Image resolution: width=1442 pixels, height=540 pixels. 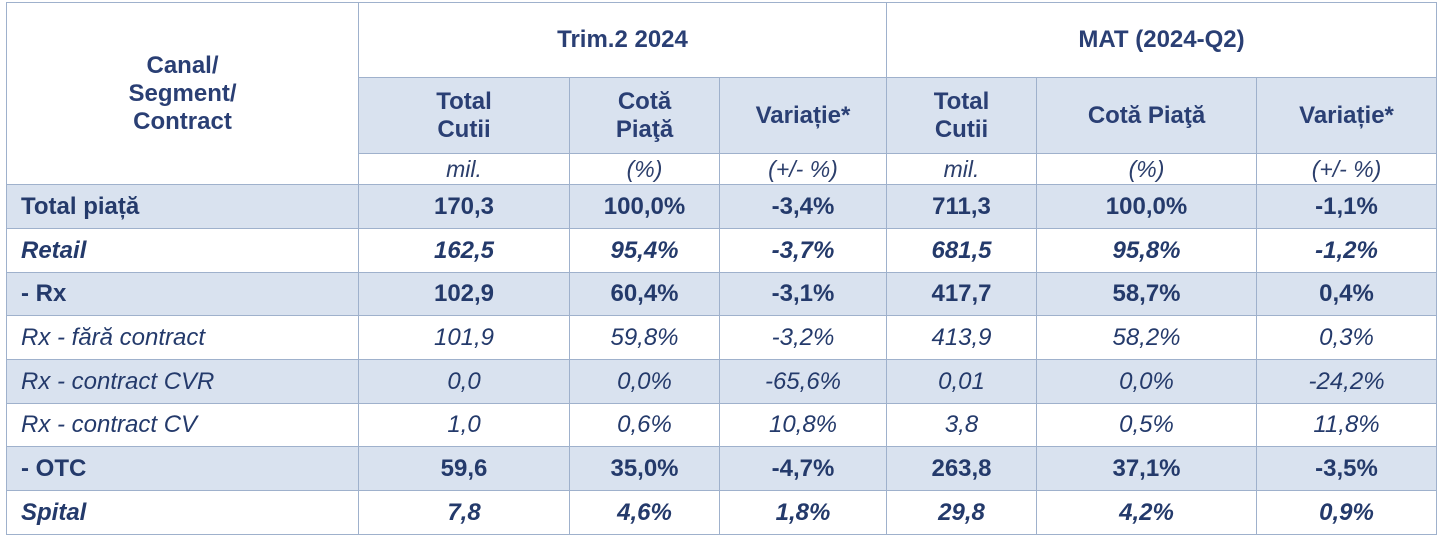 I want to click on cell: -3,7%, so click(x=803, y=250).